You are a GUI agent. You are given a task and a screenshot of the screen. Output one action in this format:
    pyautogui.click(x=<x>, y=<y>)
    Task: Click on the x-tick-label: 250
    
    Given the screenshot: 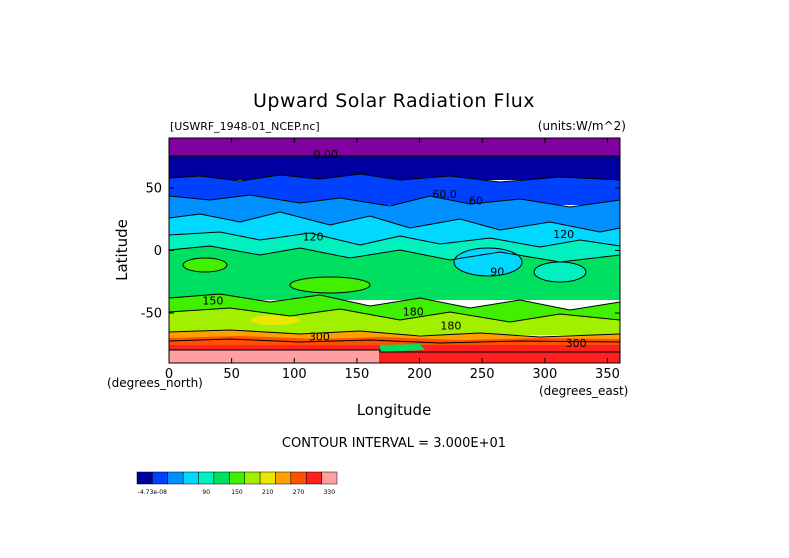 What is the action you would take?
    pyautogui.click(x=482, y=374)
    